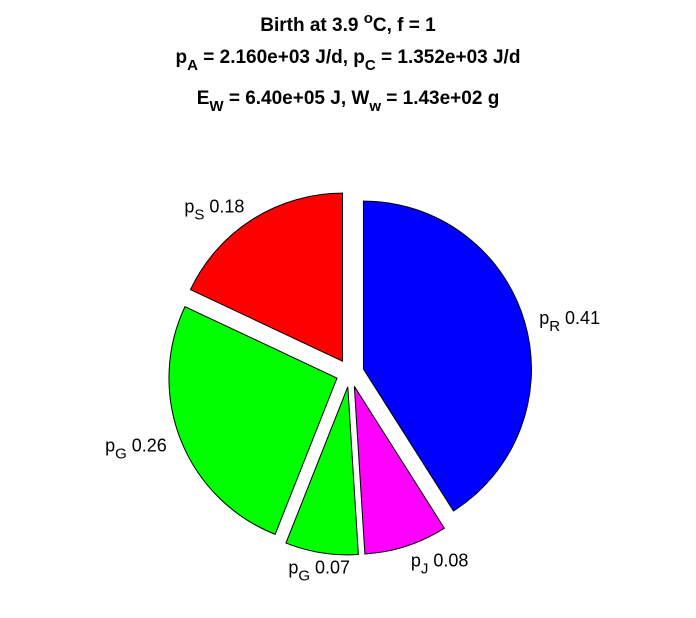  What do you see at coordinates (440, 98) in the screenshot?
I see `title-text: = 1.43e+02 g` at bounding box center [440, 98].